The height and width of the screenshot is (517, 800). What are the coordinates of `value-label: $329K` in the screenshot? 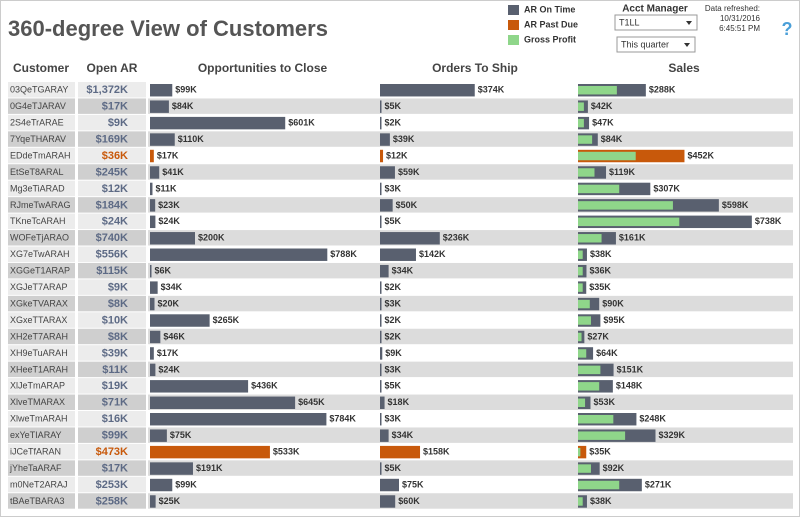 It's located at (671, 435).